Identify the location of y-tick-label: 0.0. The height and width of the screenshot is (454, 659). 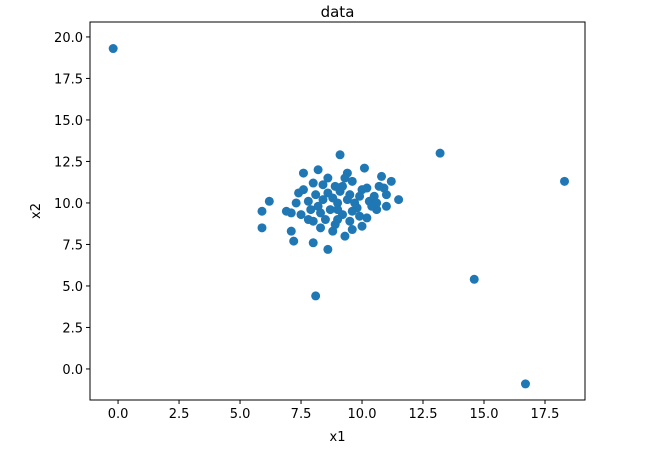
(72, 370).